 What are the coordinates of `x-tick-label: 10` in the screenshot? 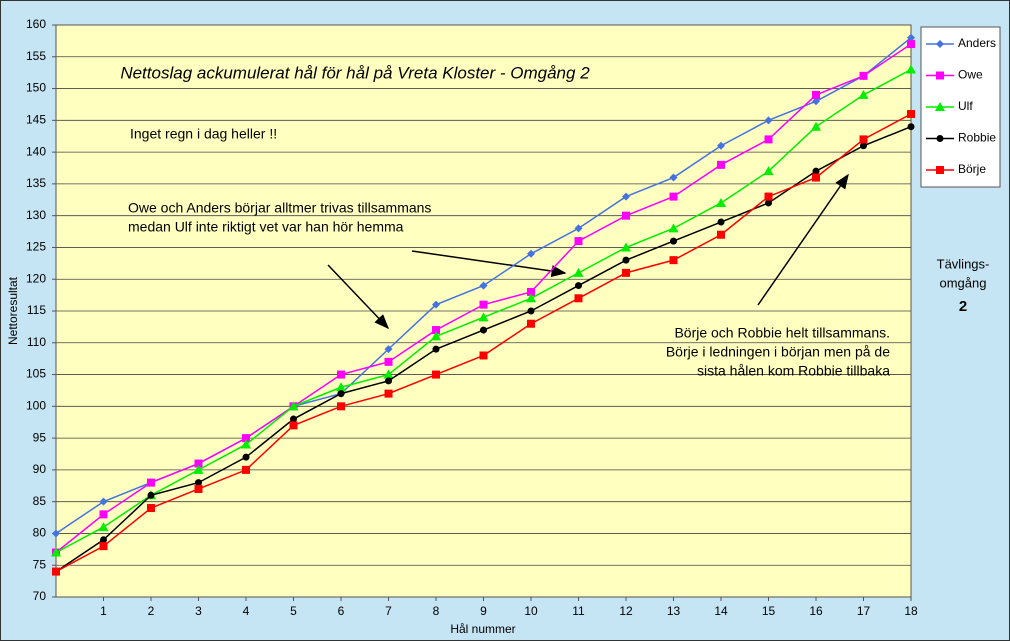 It's located at (531, 611).